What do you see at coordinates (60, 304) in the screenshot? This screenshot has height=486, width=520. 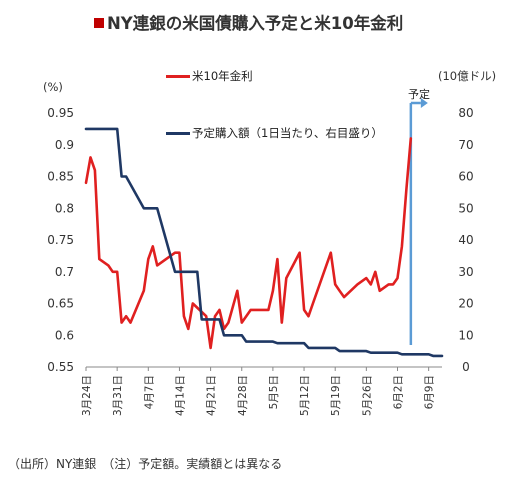 I see `left-axis-tick-label: 0.65` at bounding box center [60, 304].